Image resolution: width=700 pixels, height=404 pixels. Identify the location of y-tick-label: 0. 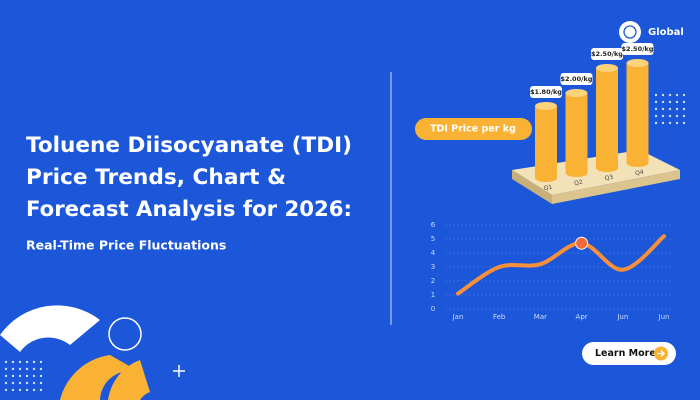
(433, 309).